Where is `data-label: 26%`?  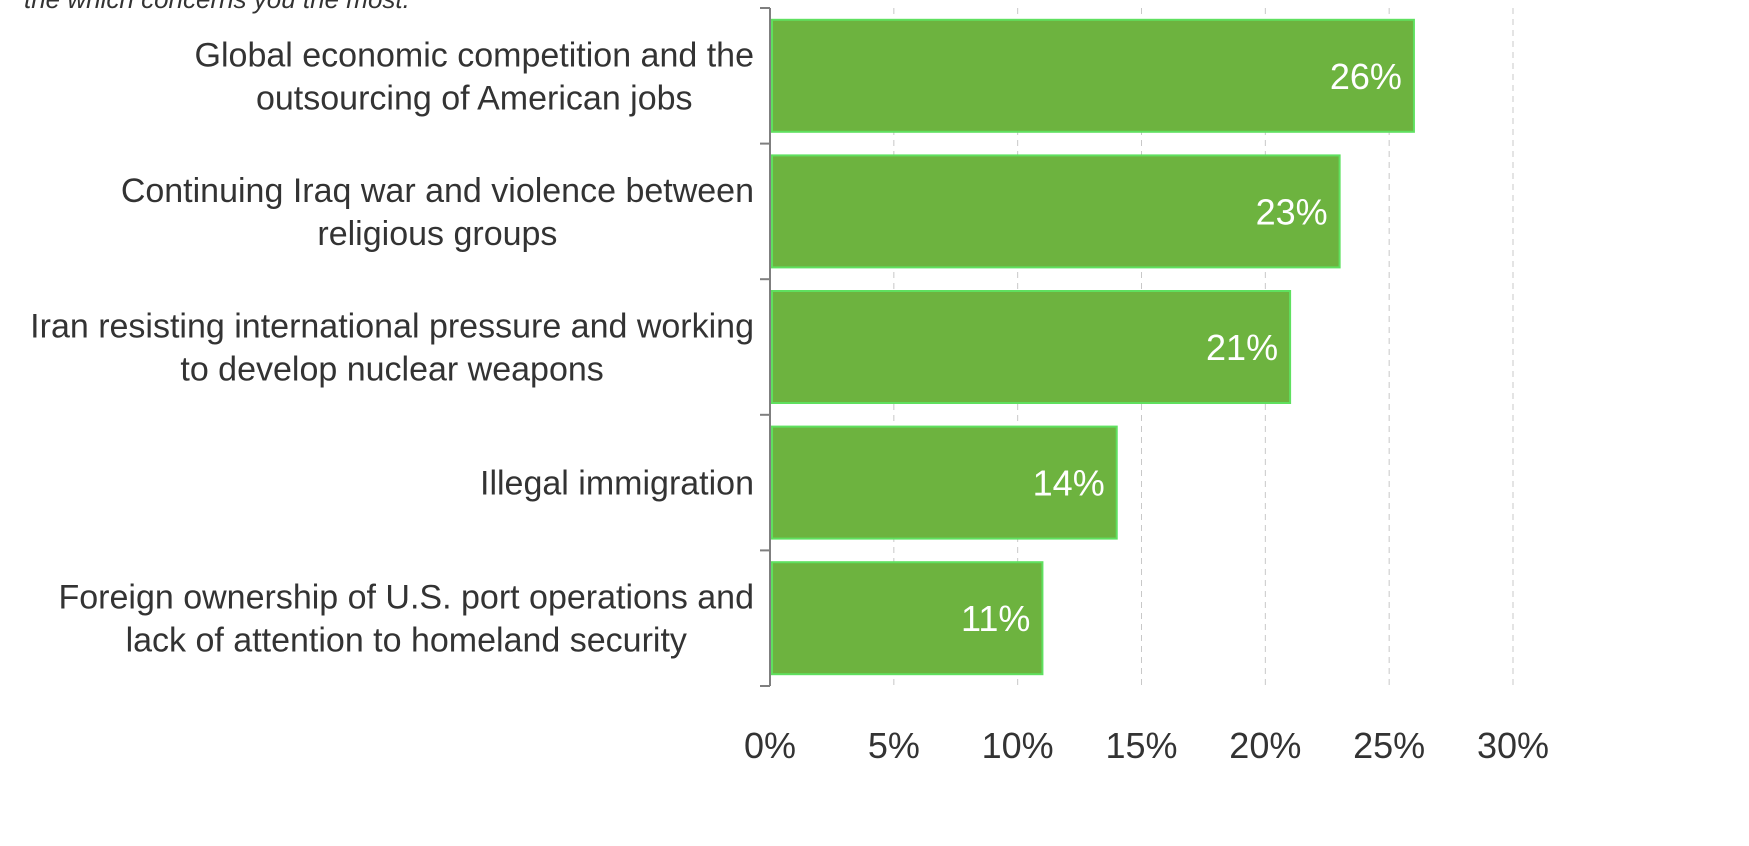
data-label: 26% is located at coordinates (1366, 76).